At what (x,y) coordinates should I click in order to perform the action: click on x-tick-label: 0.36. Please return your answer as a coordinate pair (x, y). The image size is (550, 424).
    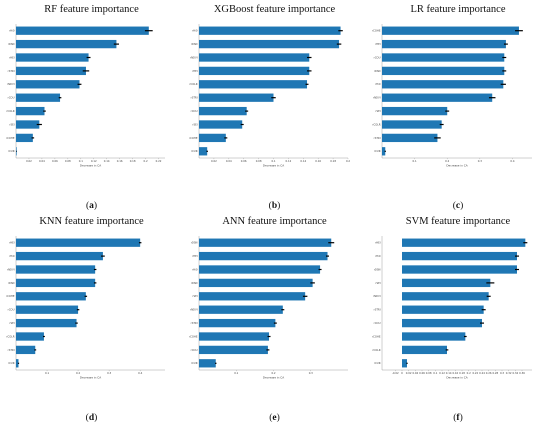
    Looking at the image, I should click on (522, 373).